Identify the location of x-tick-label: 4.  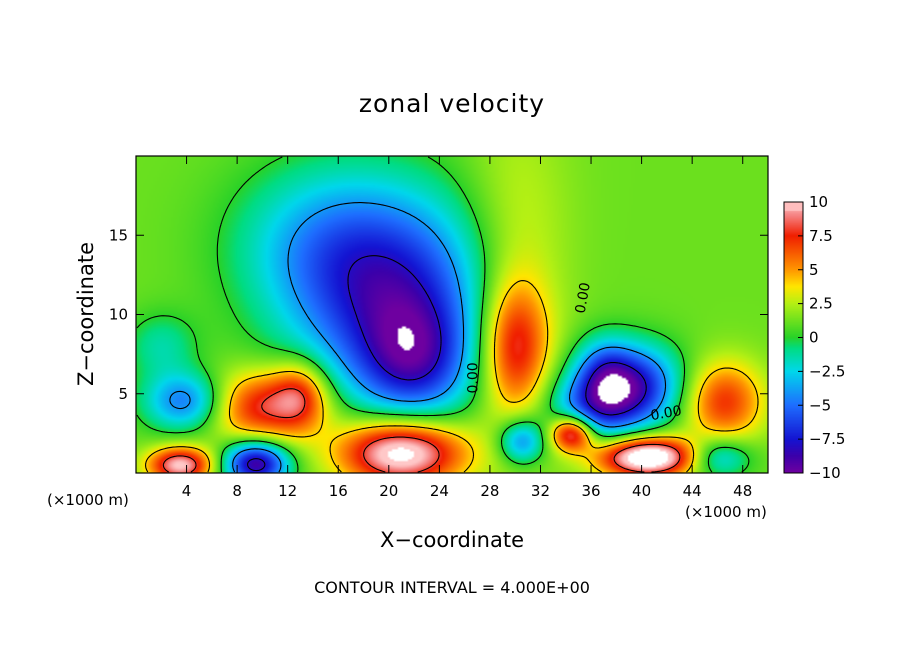
(187, 491).